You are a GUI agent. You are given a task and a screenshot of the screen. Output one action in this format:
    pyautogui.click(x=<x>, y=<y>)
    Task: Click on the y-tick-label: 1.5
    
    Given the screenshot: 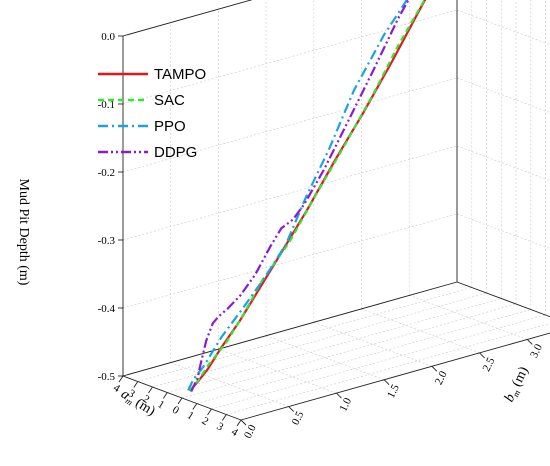 What is the action you would take?
    pyautogui.click(x=393, y=391)
    